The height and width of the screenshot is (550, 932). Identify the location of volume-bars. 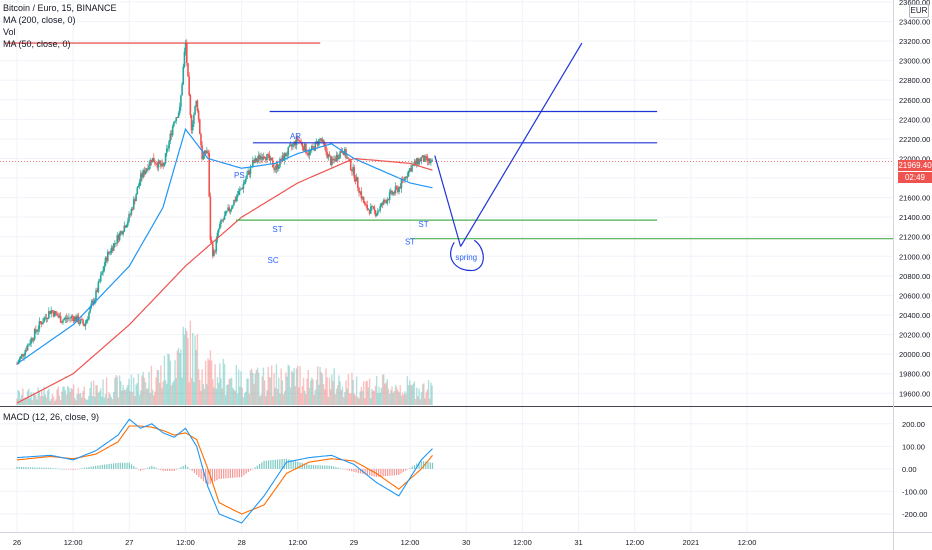
(224, 362).